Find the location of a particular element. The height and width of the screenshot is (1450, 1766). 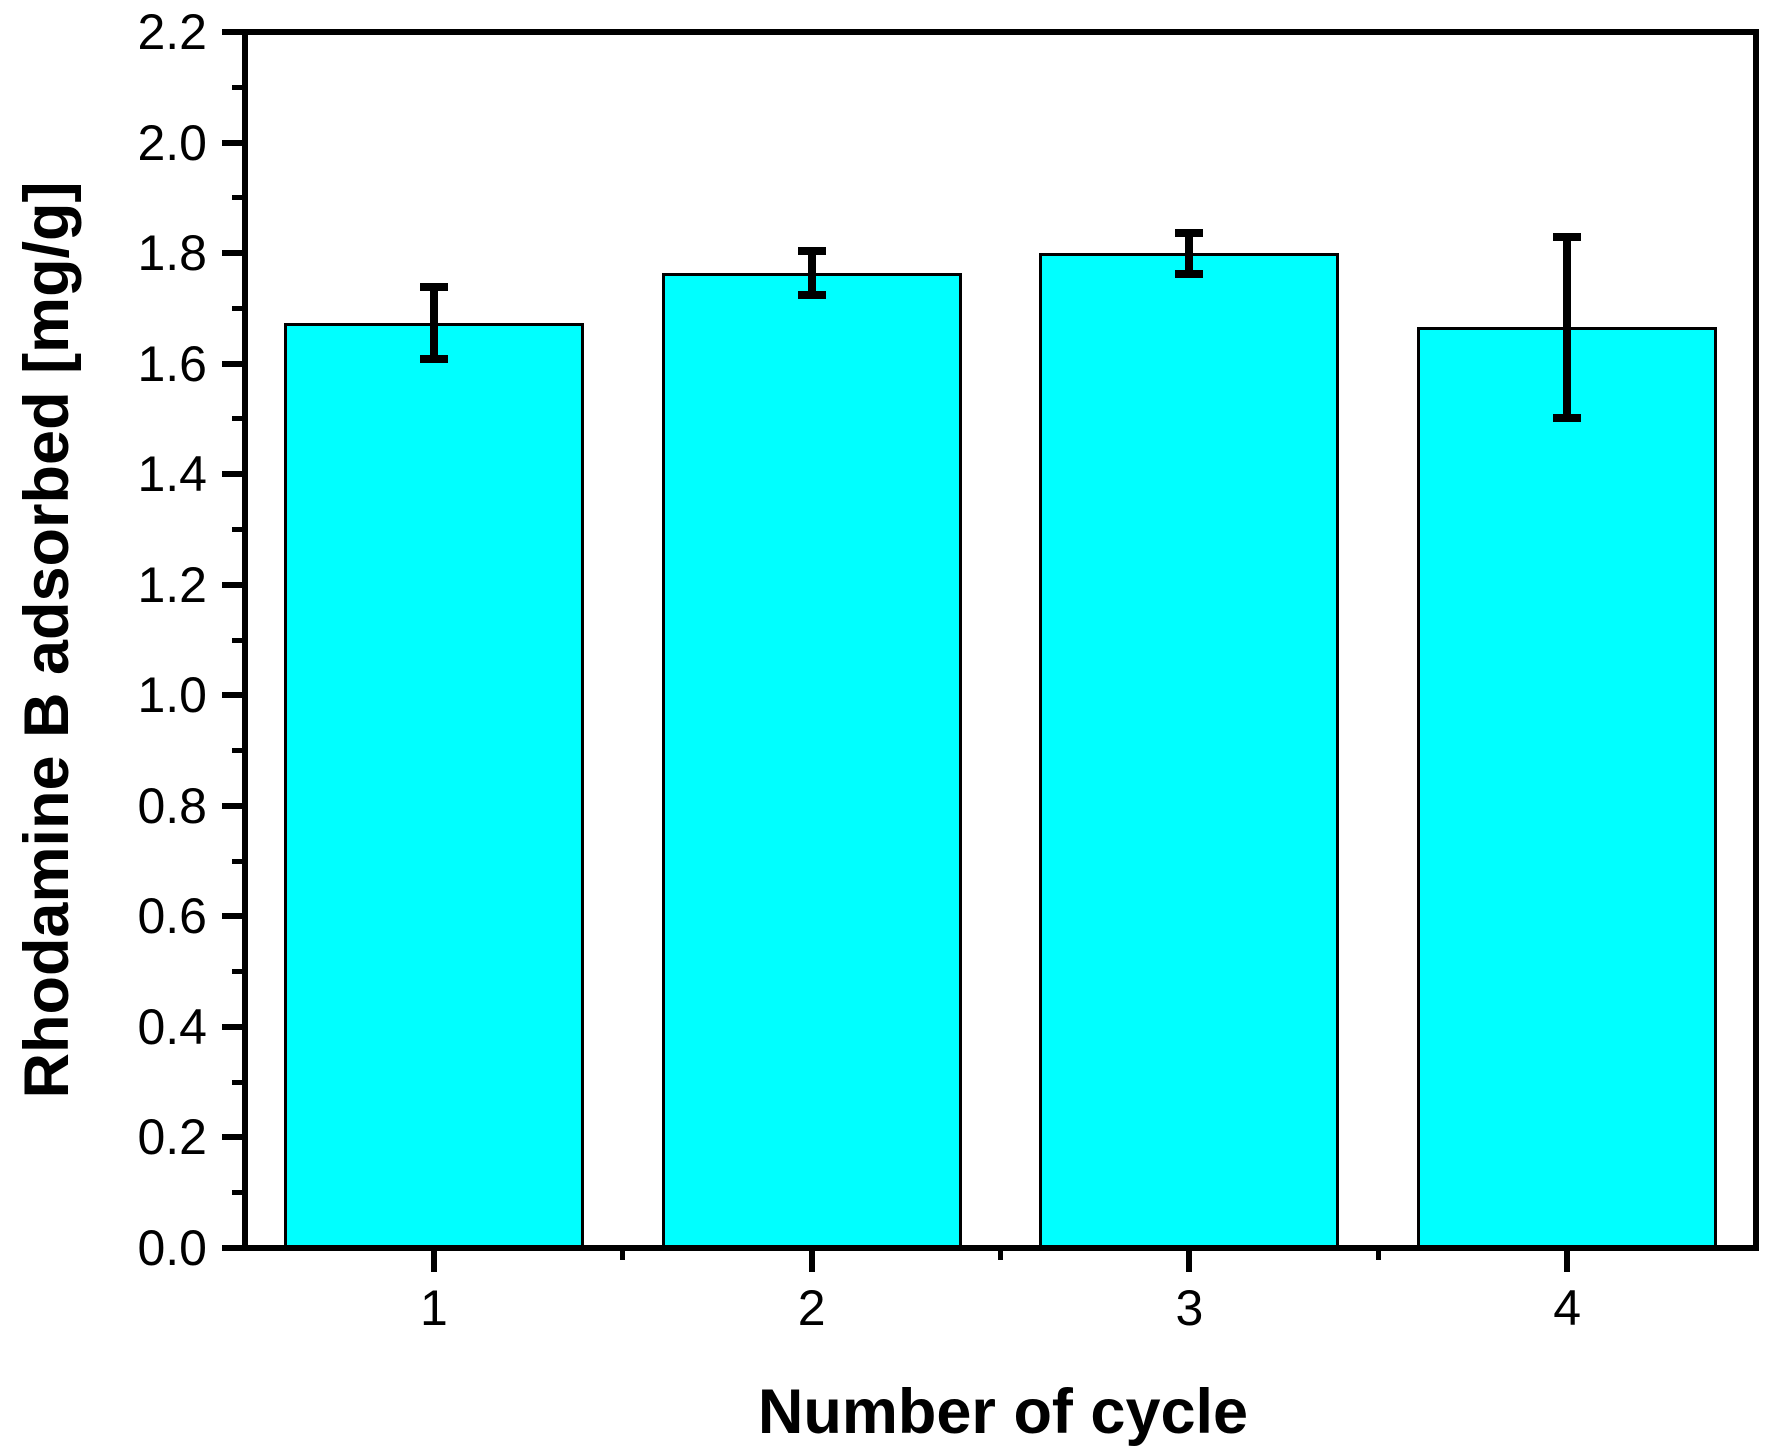

y-axis-title: Rhodamine B adsorbed [mg/g] is located at coordinates (47, 640).